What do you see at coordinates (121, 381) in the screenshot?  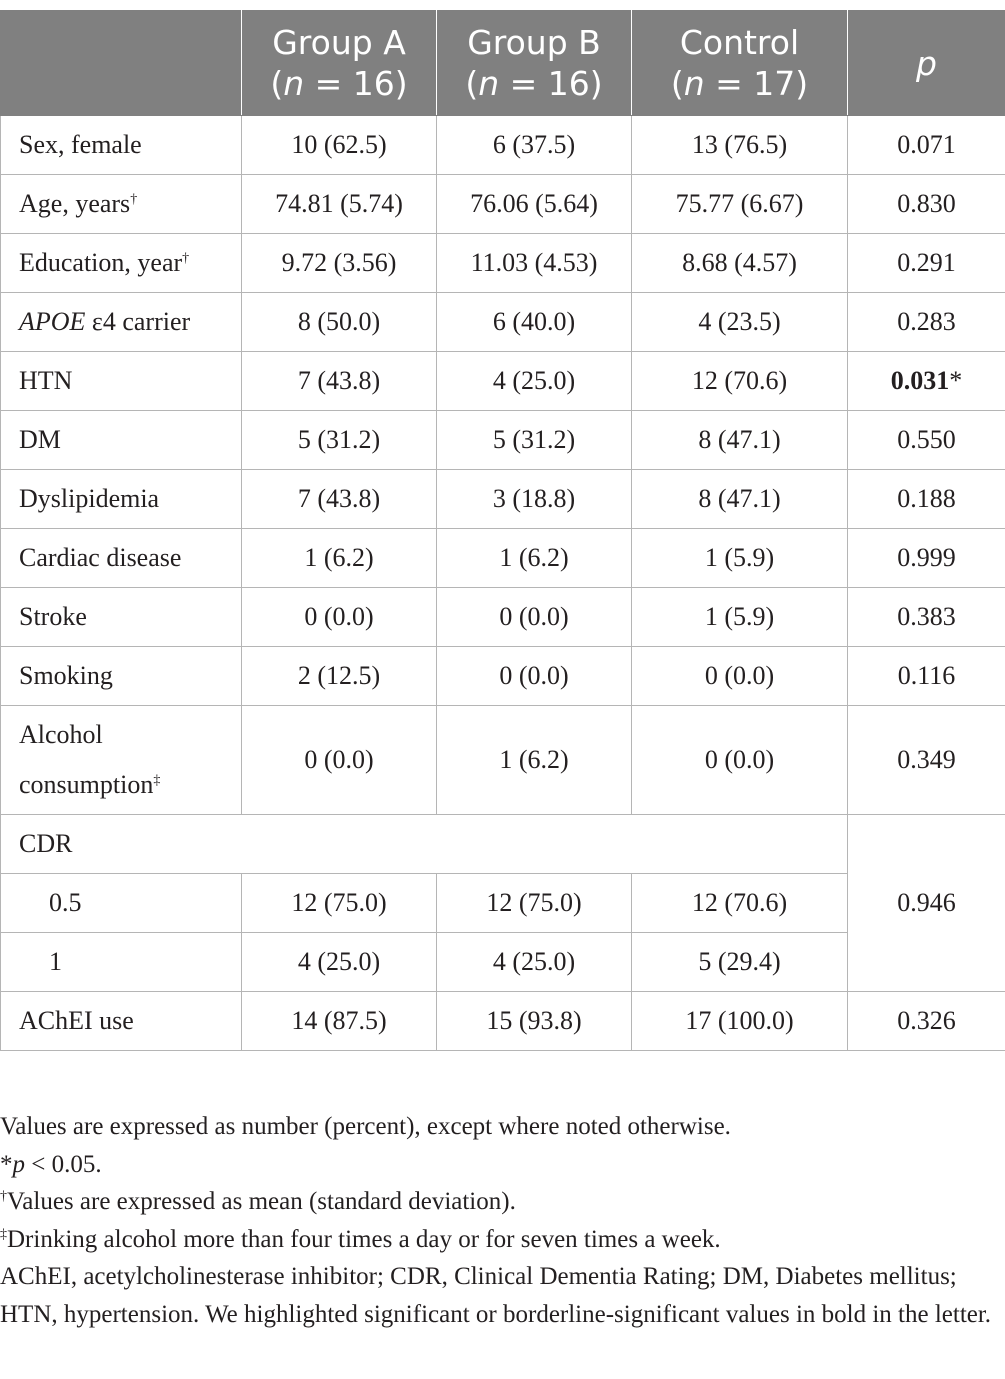 I see `row-label: HTN` at bounding box center [121, 381].